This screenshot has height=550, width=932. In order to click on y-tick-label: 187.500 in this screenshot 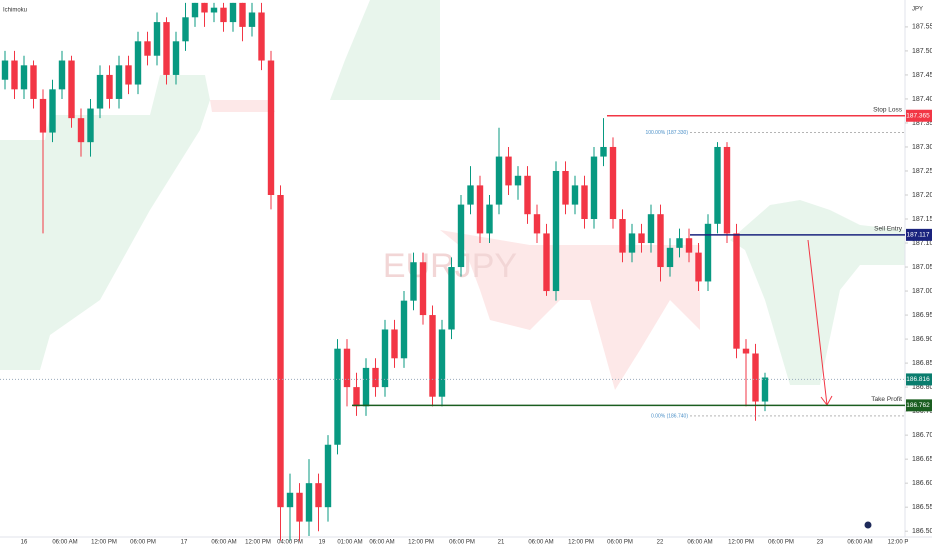, I will do `click(922, 51)`.